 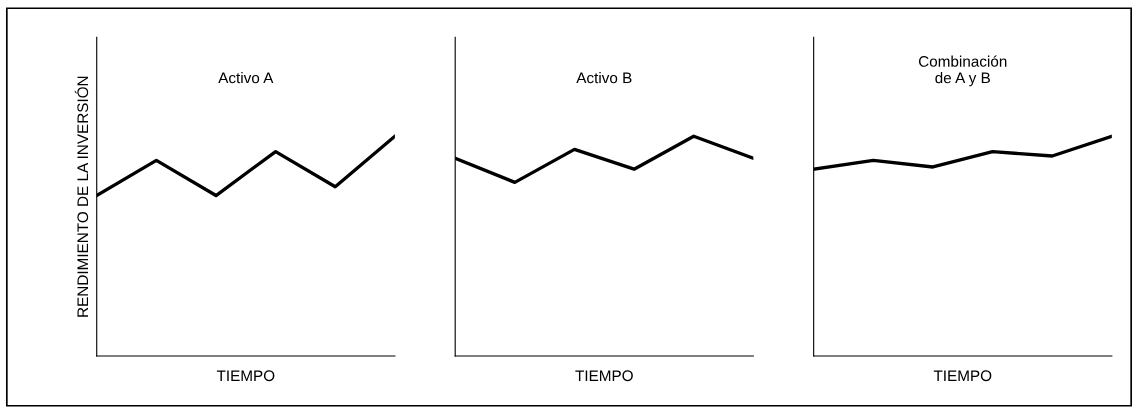 What do you see at coordinates (962, 71) in the screenshot?
I see `chart-title: Combinación de A y B` at bounding box center [962, 71].